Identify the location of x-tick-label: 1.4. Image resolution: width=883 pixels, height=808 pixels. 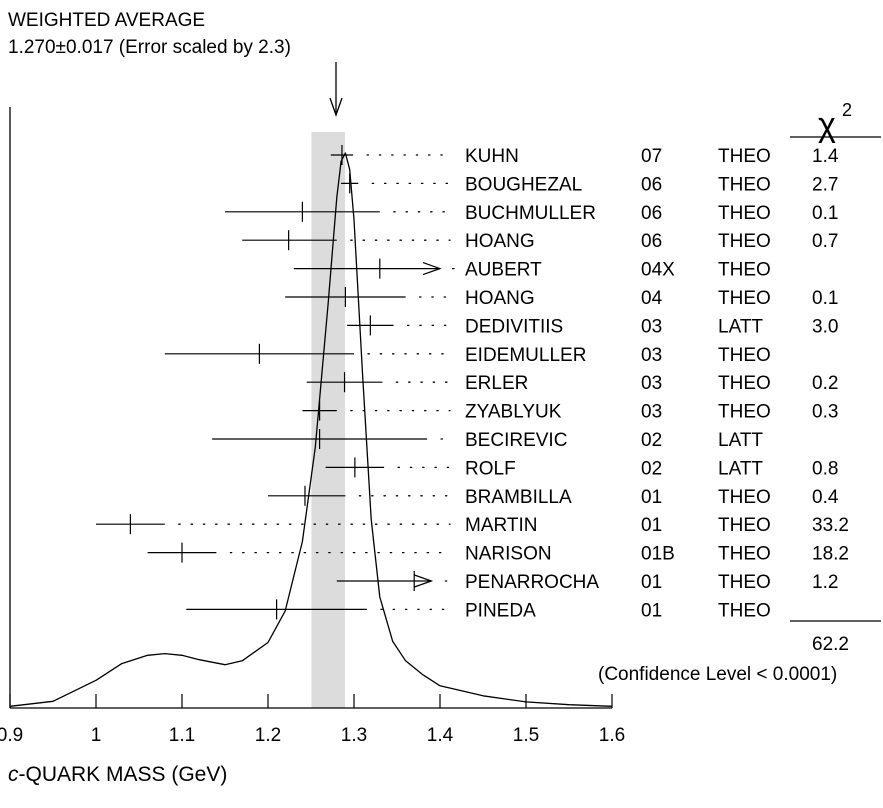
(440, 735).